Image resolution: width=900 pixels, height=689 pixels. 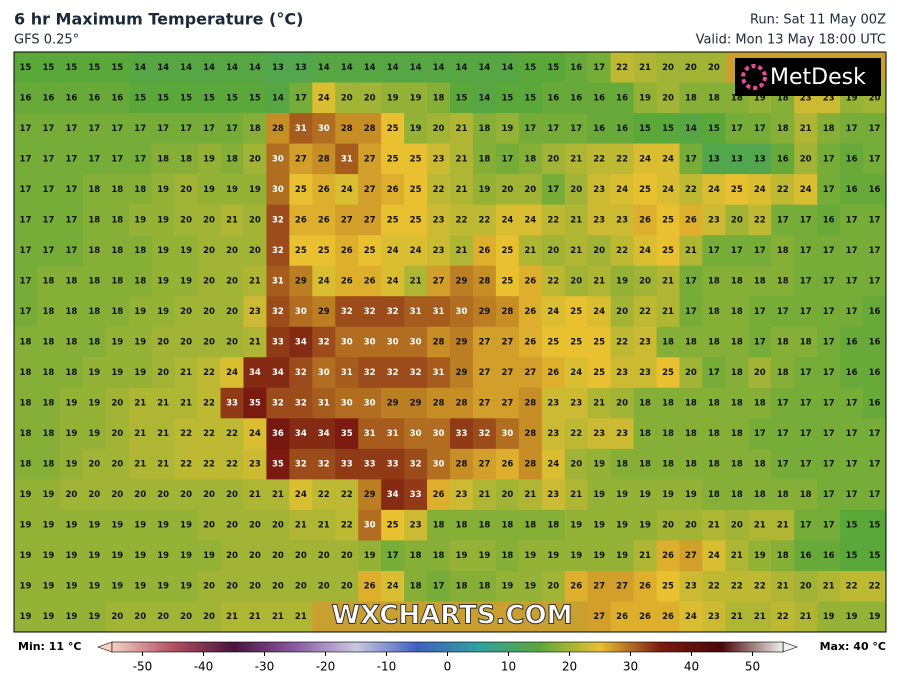 What do you see at coordinates (569, 667) in the screenshot?
I see `colorbar-tick-label: 20` at bounding box center [569, 667].